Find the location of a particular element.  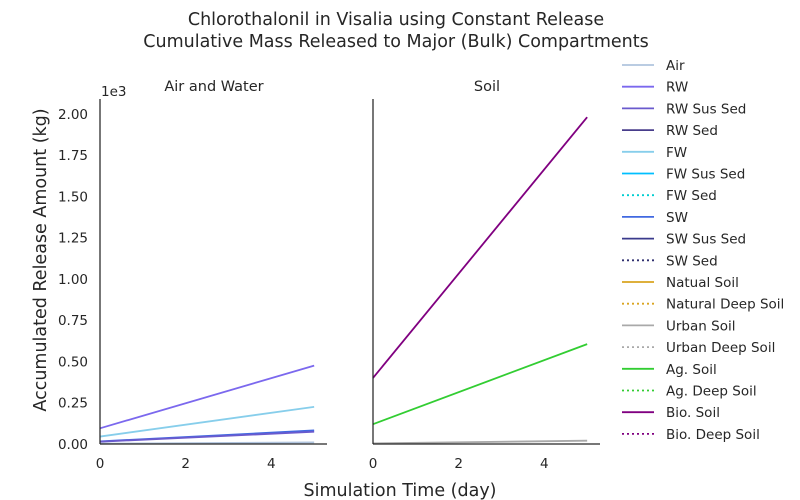

legend-item-ag-deep-soil: Ag. Deep Soil is located at coordinates (689, 392).